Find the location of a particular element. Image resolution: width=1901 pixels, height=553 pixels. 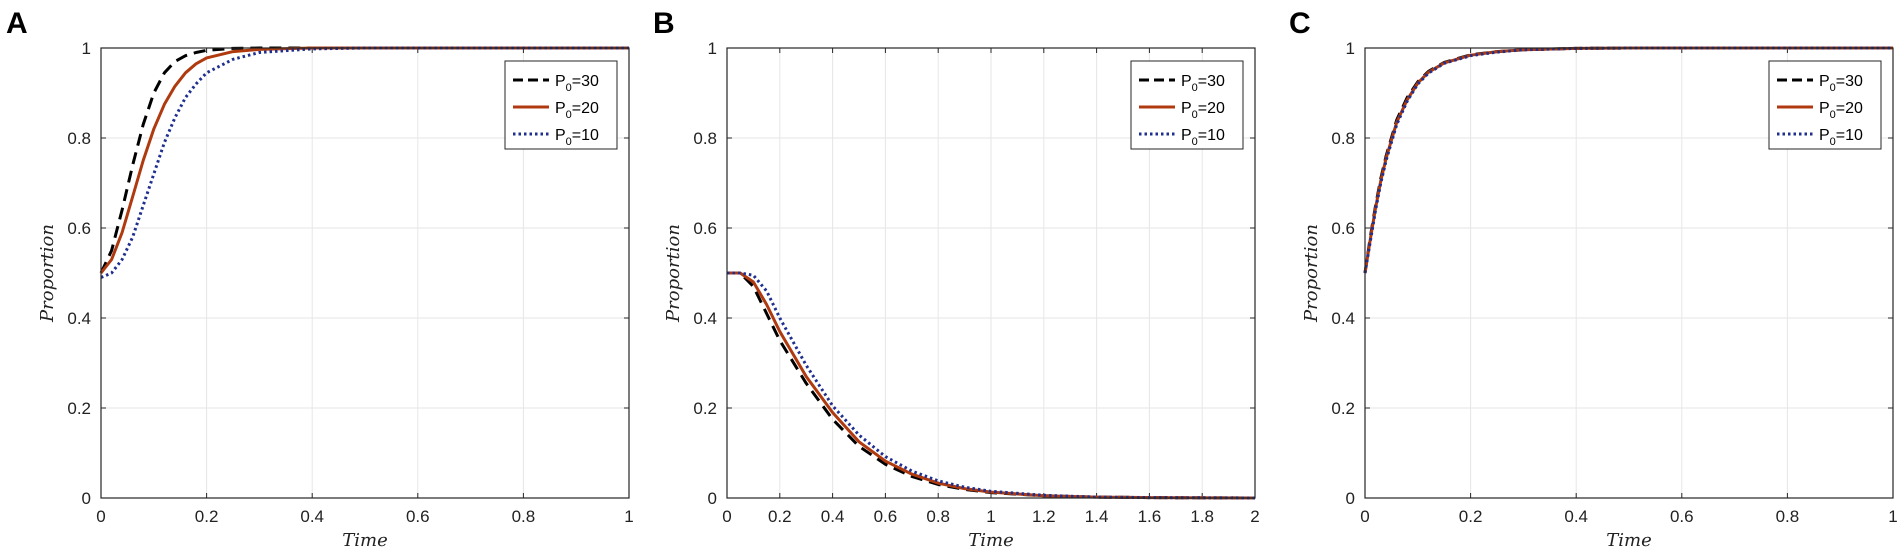

x-tick-label: 1.6 is located at coordinates (1150, 516).